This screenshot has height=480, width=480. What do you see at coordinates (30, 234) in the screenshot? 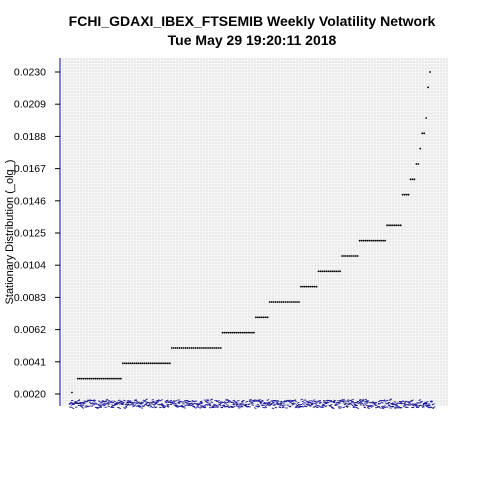
I see `y-tick-label: 0.0125` at bounding box center [30, 234].